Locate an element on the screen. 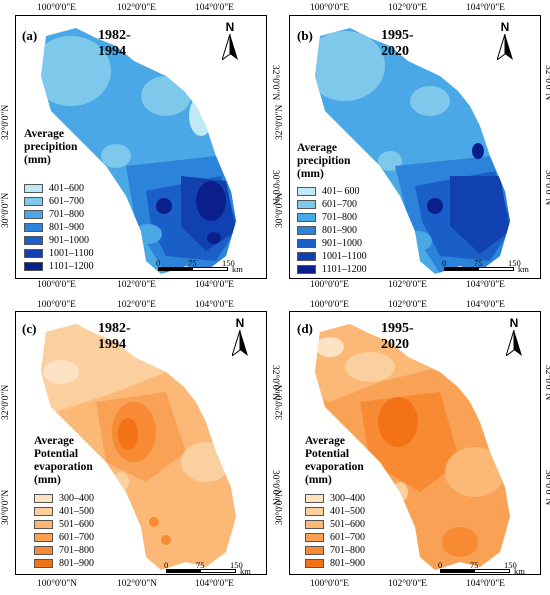 This screenshot has width=550, height=595. lon-label-102-bottom: 102°0'0"E is located at coordinates (407, 584).